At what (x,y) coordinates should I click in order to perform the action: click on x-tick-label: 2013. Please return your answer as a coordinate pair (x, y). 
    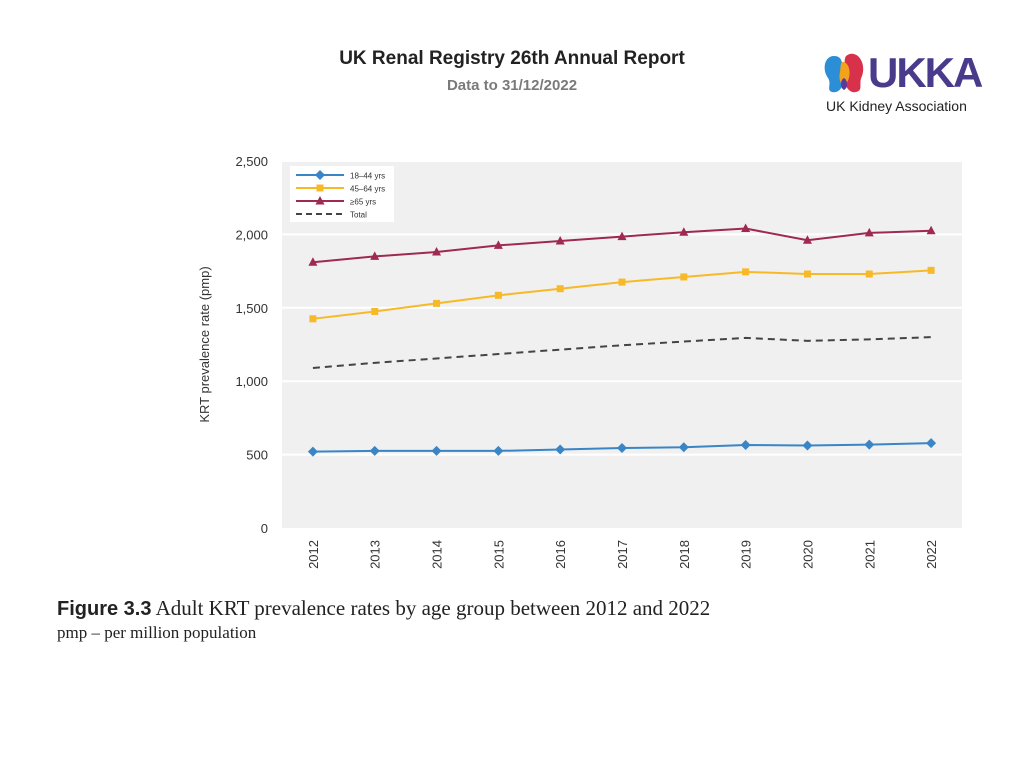
    Looking at the image, I should click on (375, 554).